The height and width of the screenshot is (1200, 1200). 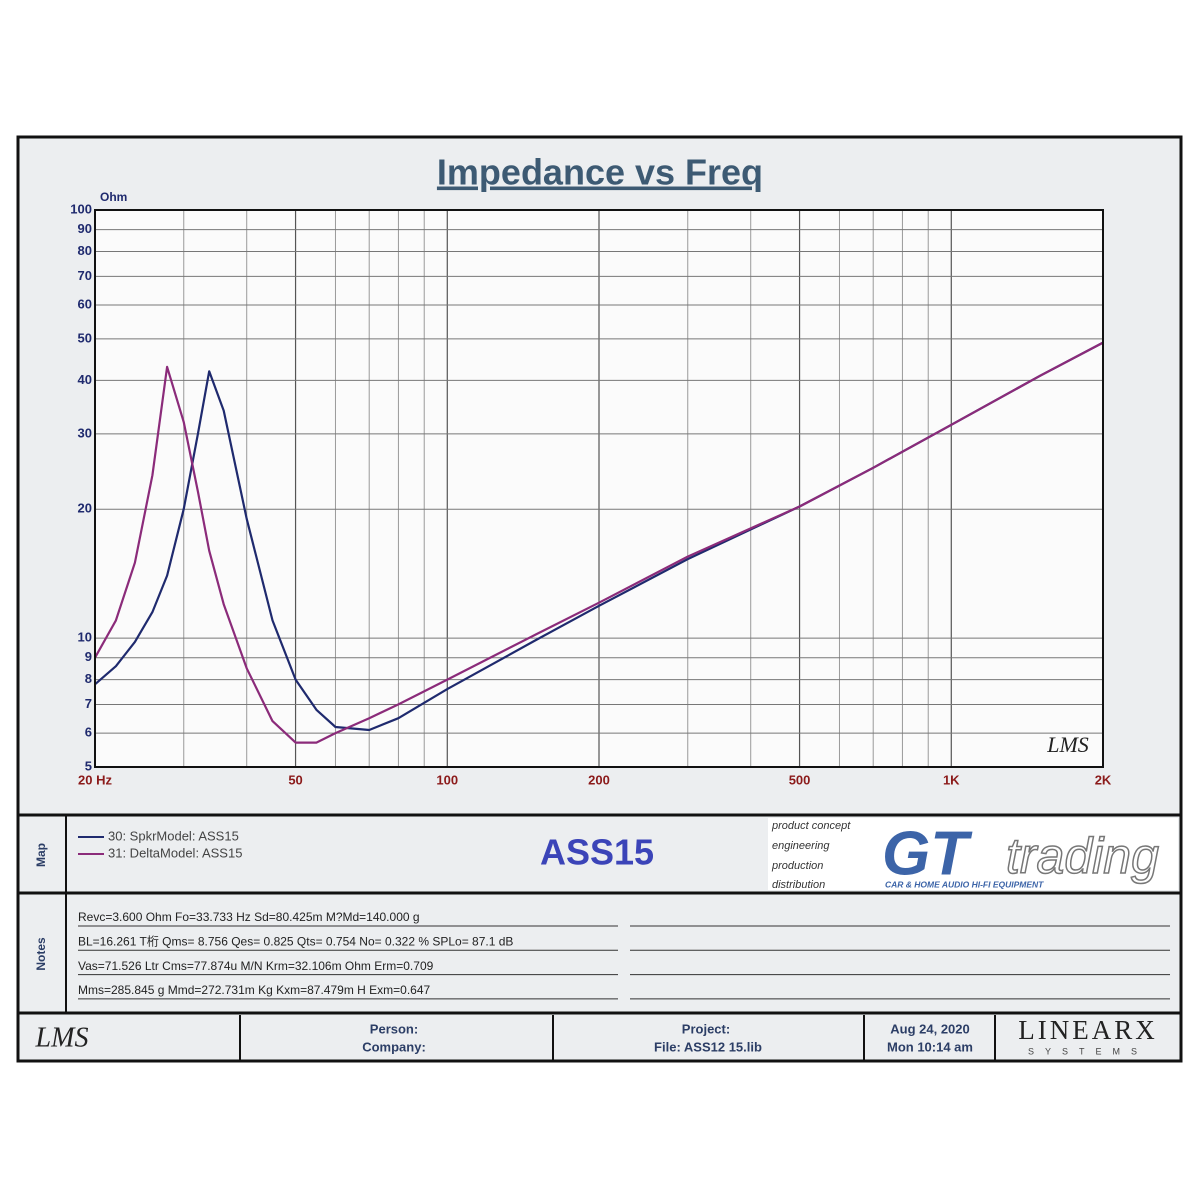 I want to click on logo-box, so click(x=973, y=854).